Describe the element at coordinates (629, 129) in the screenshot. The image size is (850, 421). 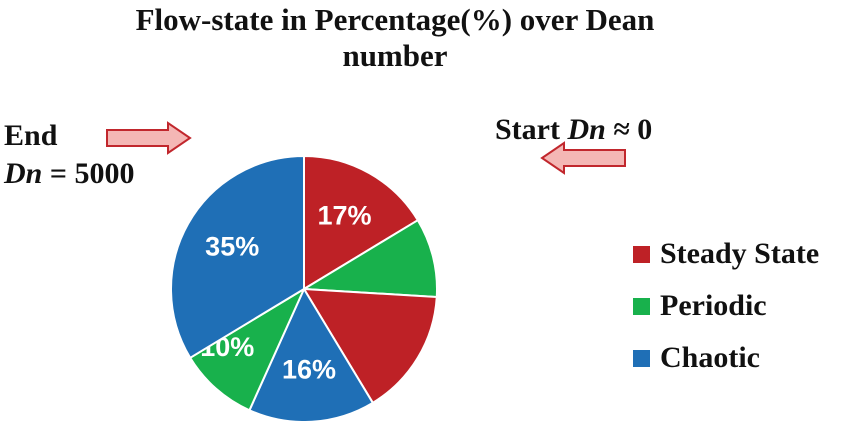
I see `start-dn-value: ≈ 0` at that location.